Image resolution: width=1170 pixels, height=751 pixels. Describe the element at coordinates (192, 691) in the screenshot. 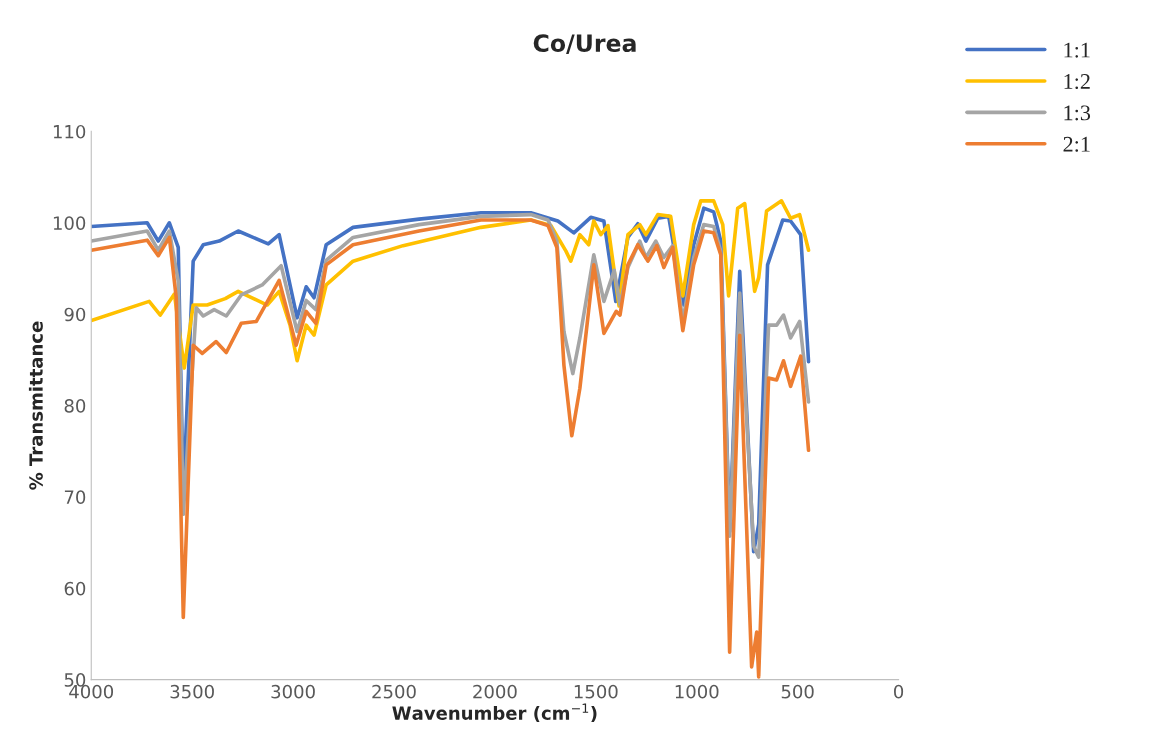

I see `x-tick-label: 3500` at that location.